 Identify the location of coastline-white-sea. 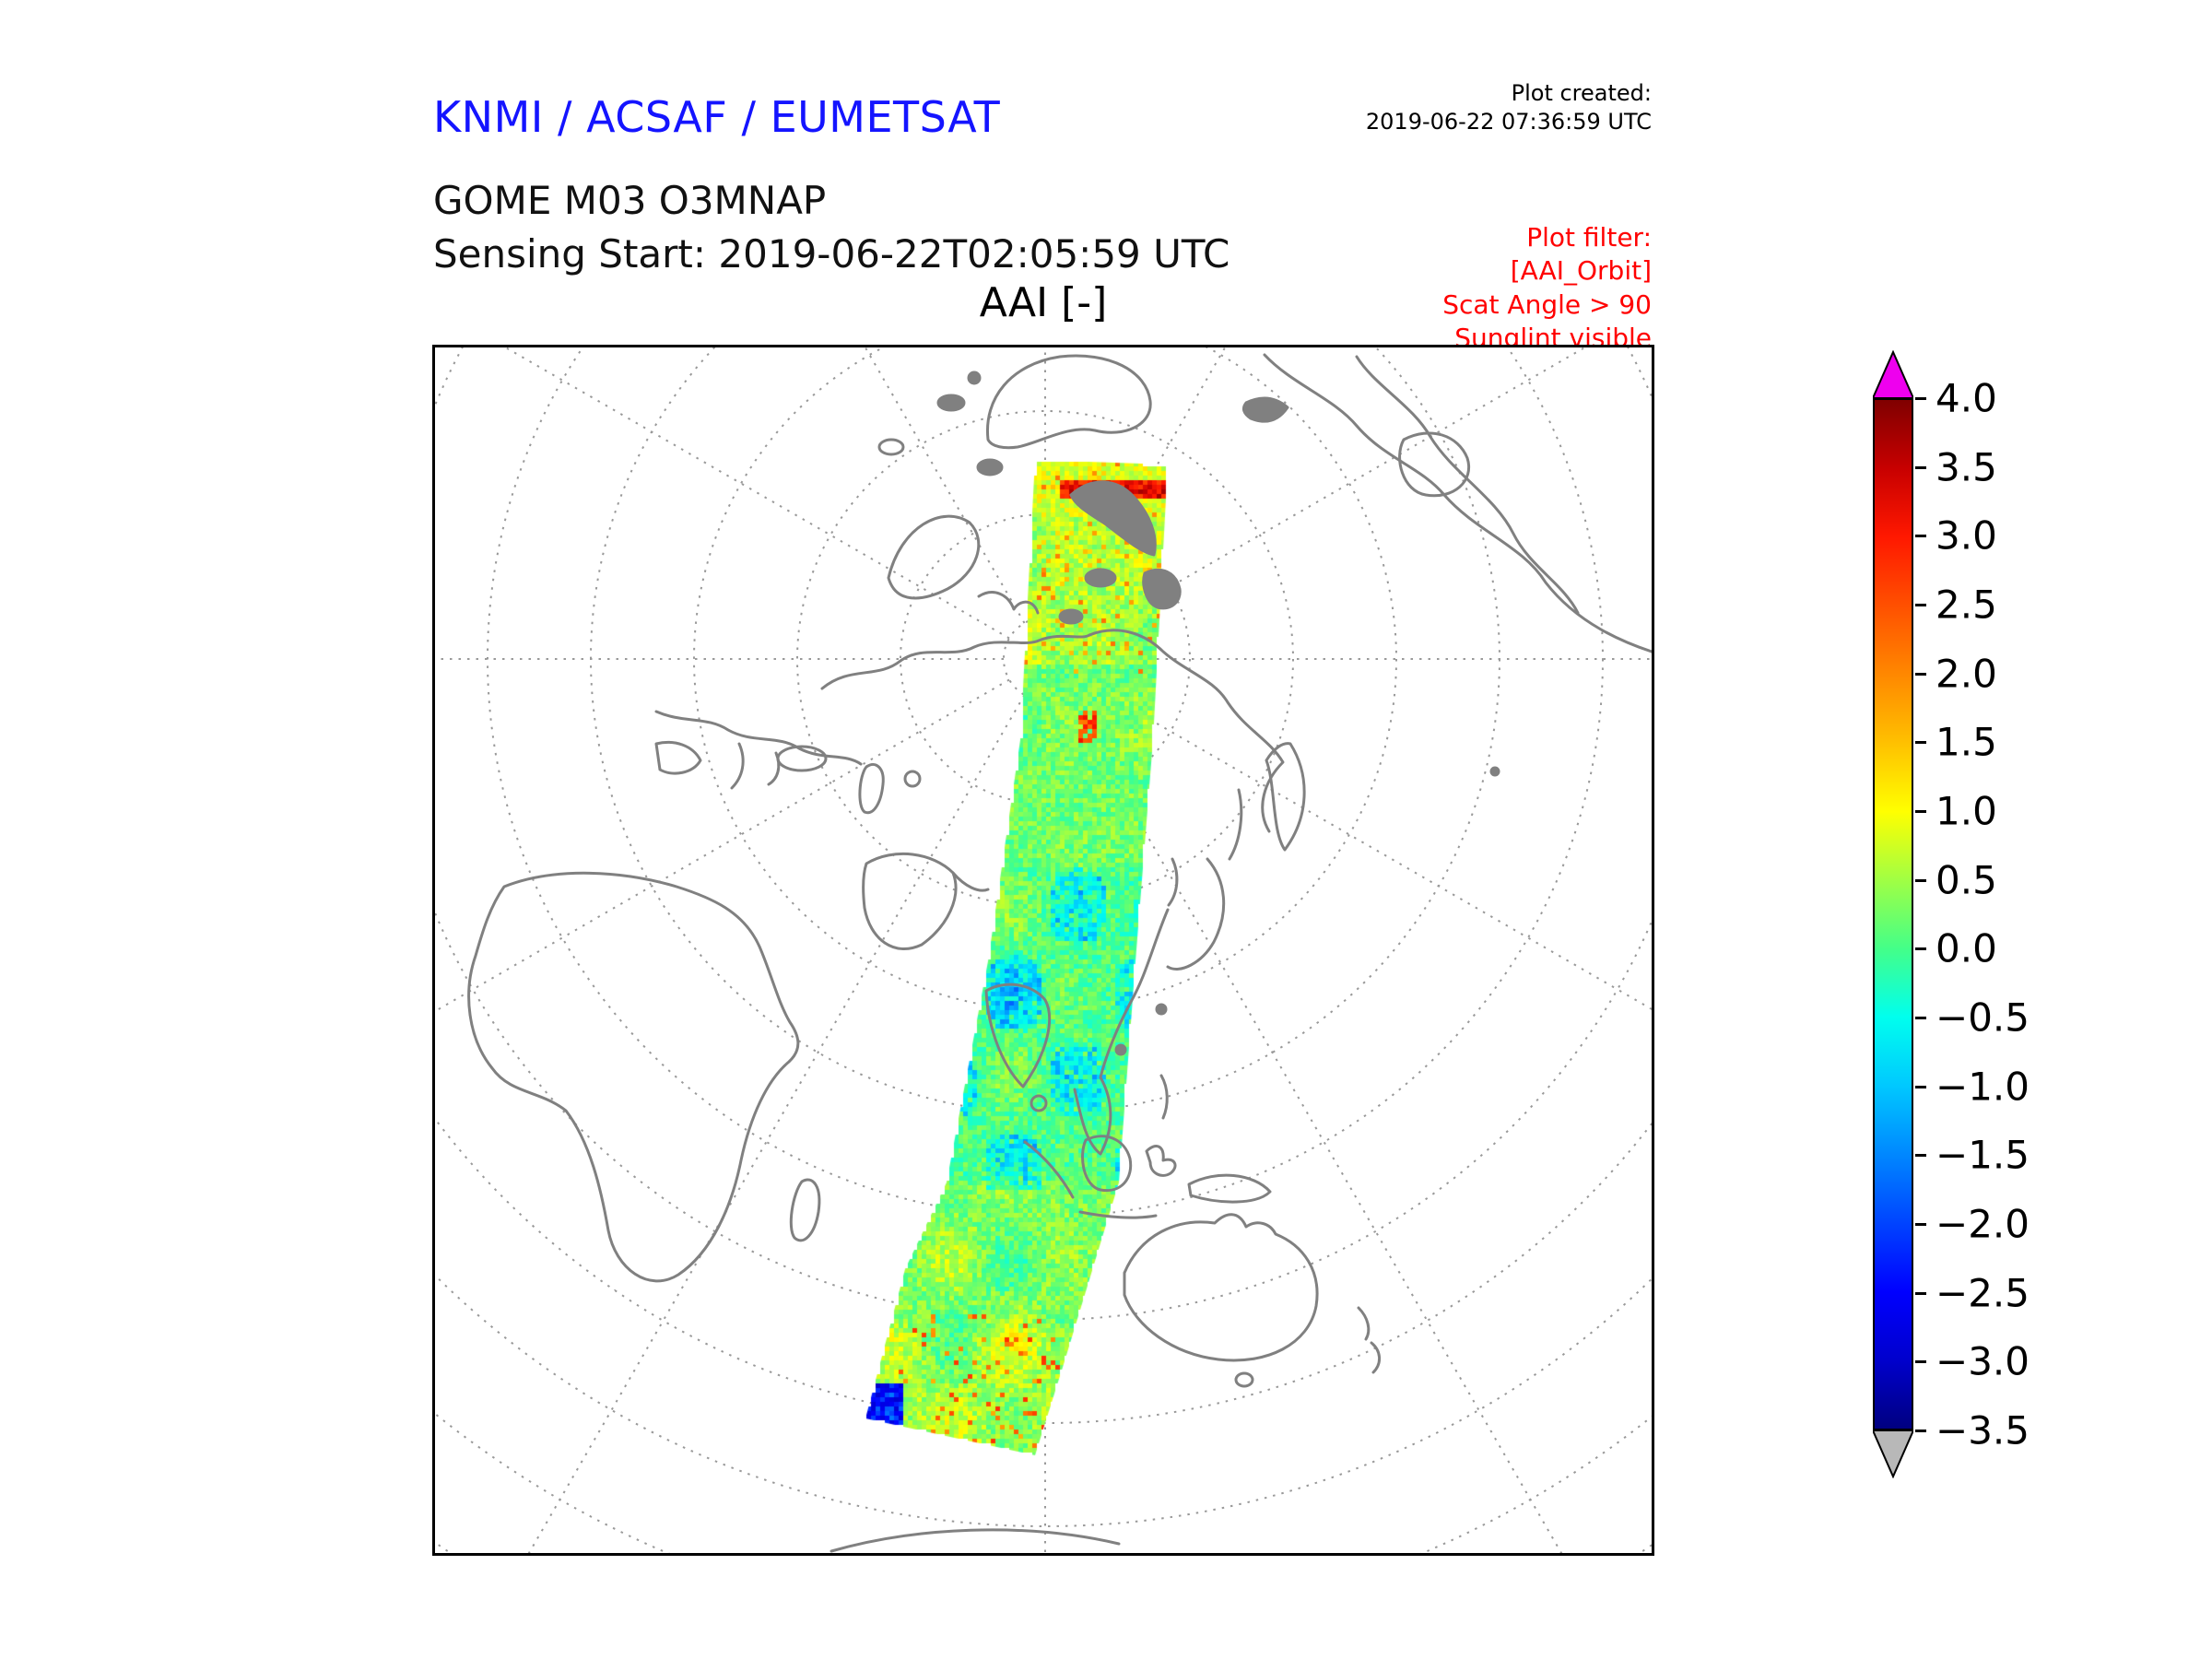
(1008, 603).